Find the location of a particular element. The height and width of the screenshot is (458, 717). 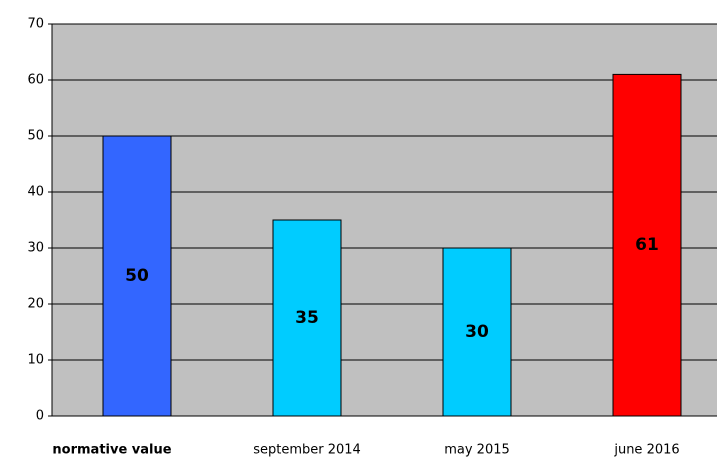

data-label: 50 is located at coordinates (137, 276).